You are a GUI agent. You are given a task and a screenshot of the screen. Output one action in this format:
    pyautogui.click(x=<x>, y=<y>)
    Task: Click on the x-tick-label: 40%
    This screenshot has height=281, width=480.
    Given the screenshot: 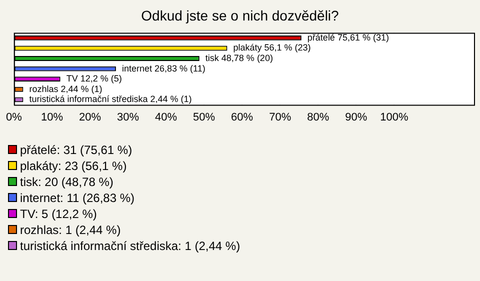 What is the action you would take?
    pyautogui.click(x=166, y=117)
    